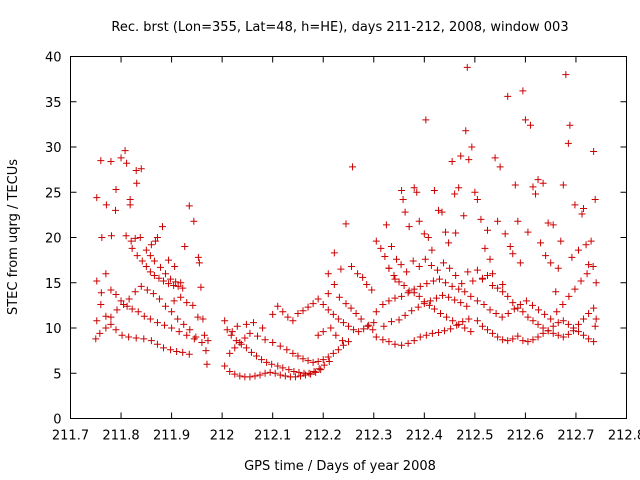 This screenshot has width=640, height=480. What do you see at coordinates (323, 436) in the screenshot?
I see `x-tick-label: 212.2` at bounding box center [323, 436].